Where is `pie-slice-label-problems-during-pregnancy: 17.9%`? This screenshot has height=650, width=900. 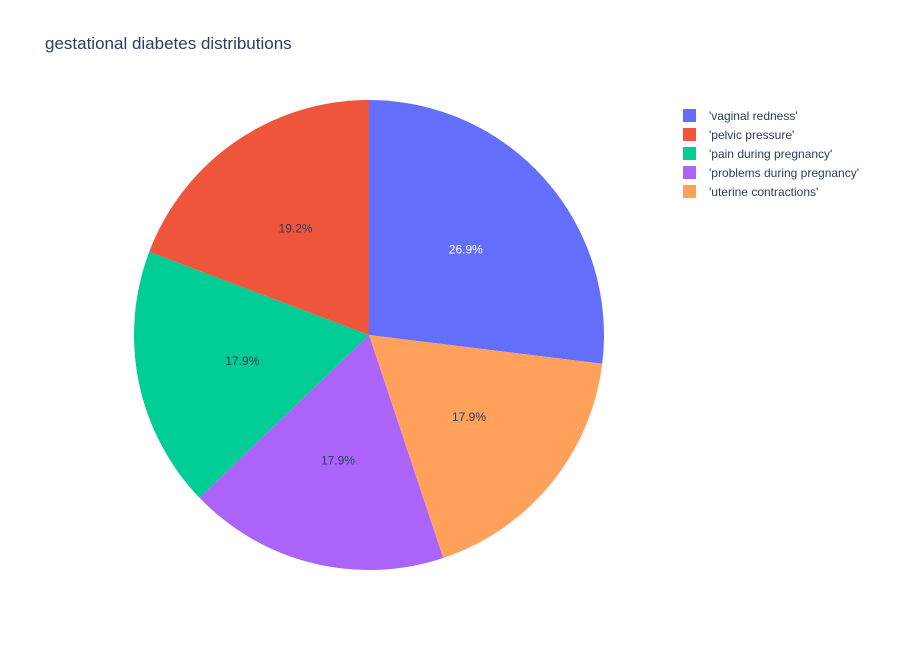 pie-slice-label-problems-during-pregnancy: 17.9% is located at coordinates (338, 460).